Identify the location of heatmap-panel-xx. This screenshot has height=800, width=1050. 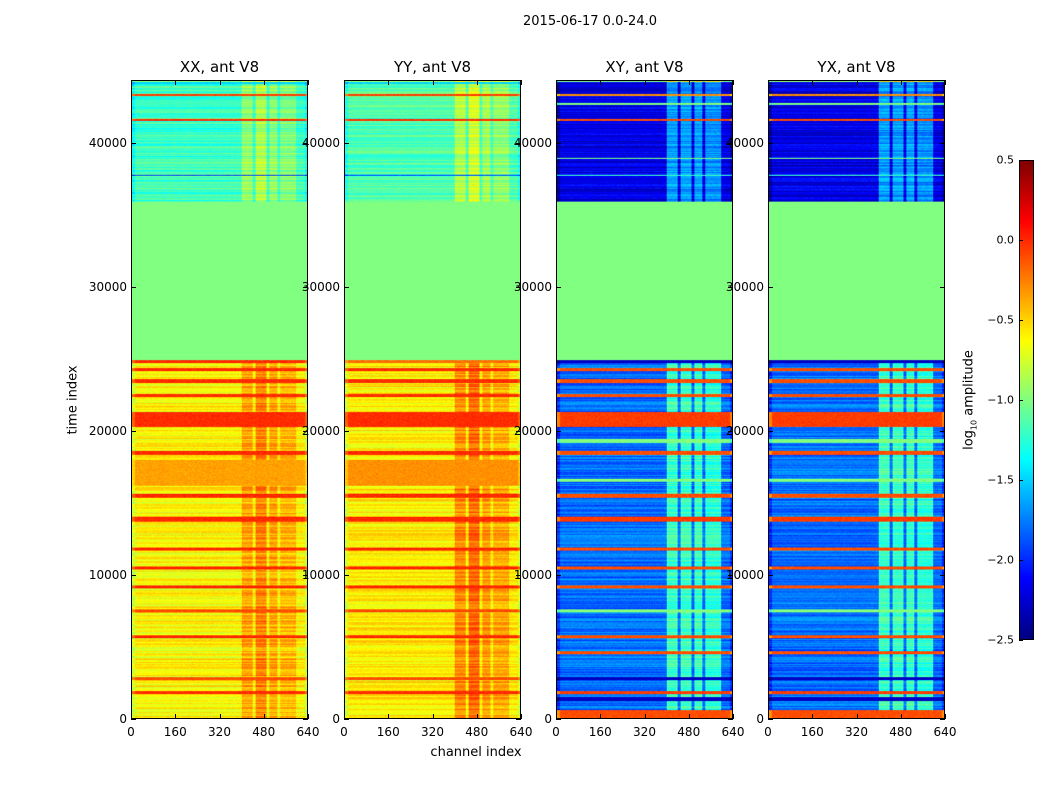
(219, 399).